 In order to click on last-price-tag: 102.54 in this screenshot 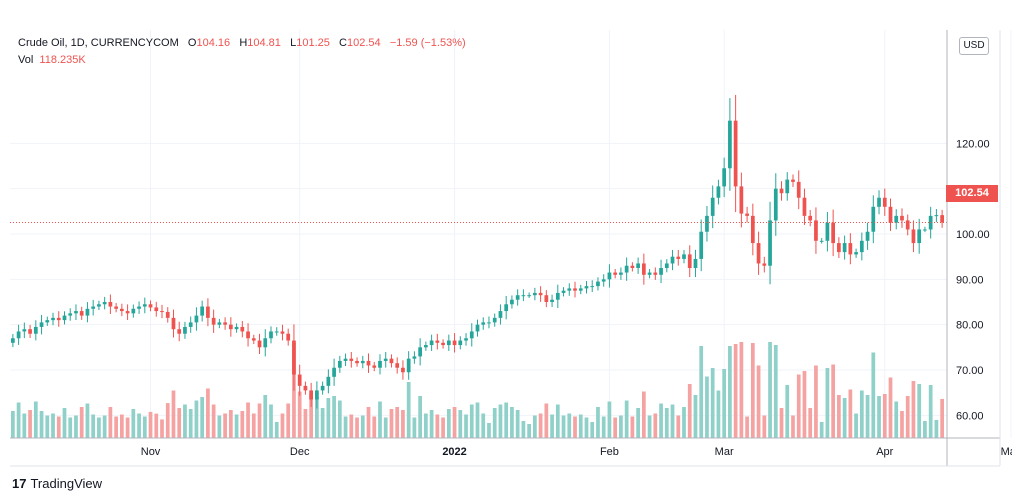, I will do `click(972, 193)`.